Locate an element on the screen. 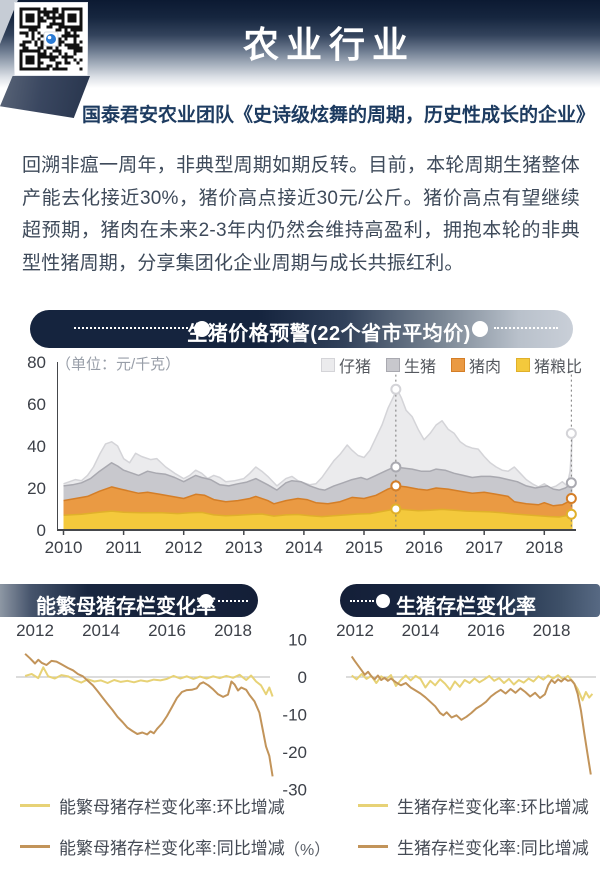 The width and height of the screenshot is (600, 884). qr-pattern is located at coordinates (51, 39).